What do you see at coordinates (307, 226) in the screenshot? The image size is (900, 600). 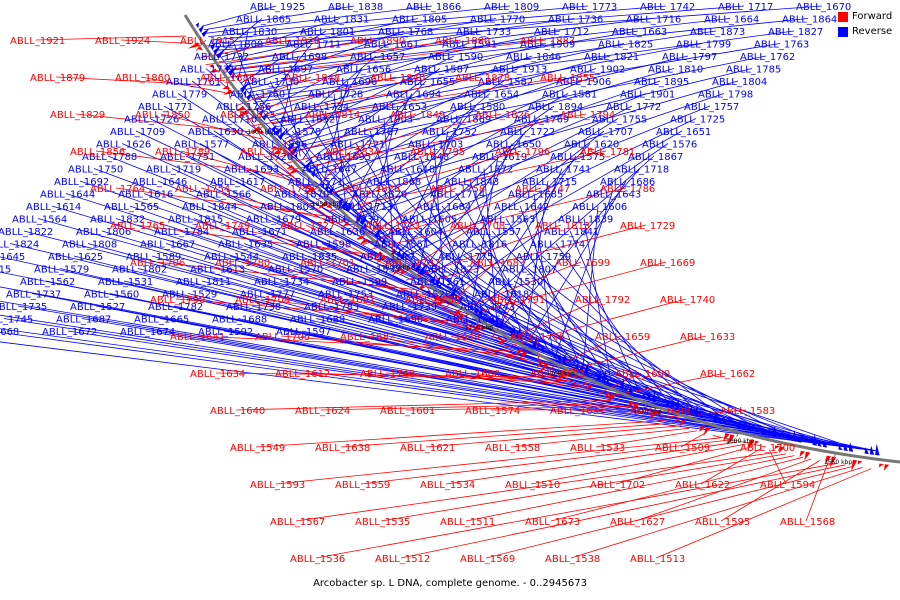 I see `gene-label-abll-1727: ABLL_1727` at bounding box center [307, 226].